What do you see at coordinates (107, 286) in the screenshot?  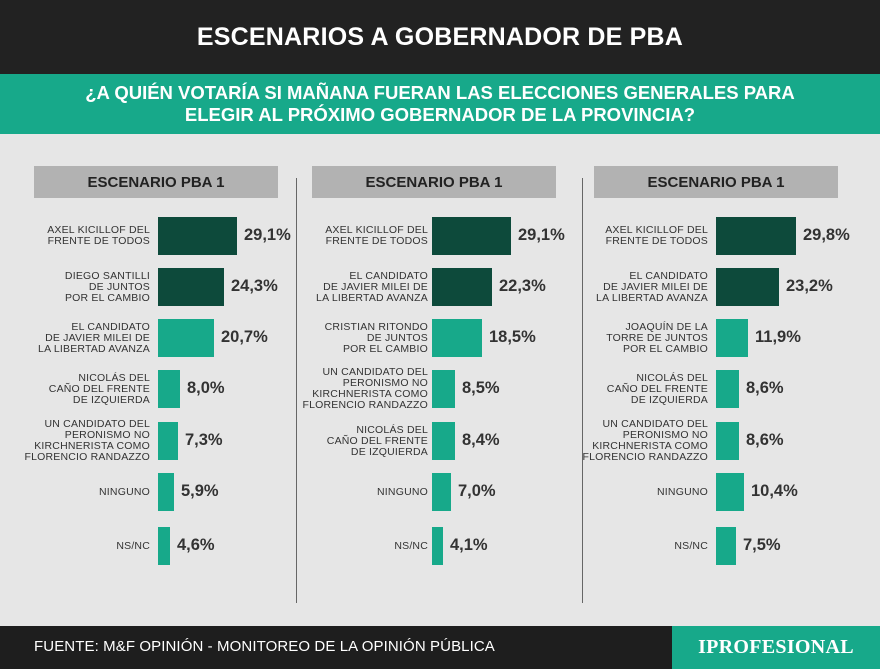 I see `category-label: DIEGO SANTILLI DE JUNTOS POR EL CAMBIO` at bounding box center [107, 286].